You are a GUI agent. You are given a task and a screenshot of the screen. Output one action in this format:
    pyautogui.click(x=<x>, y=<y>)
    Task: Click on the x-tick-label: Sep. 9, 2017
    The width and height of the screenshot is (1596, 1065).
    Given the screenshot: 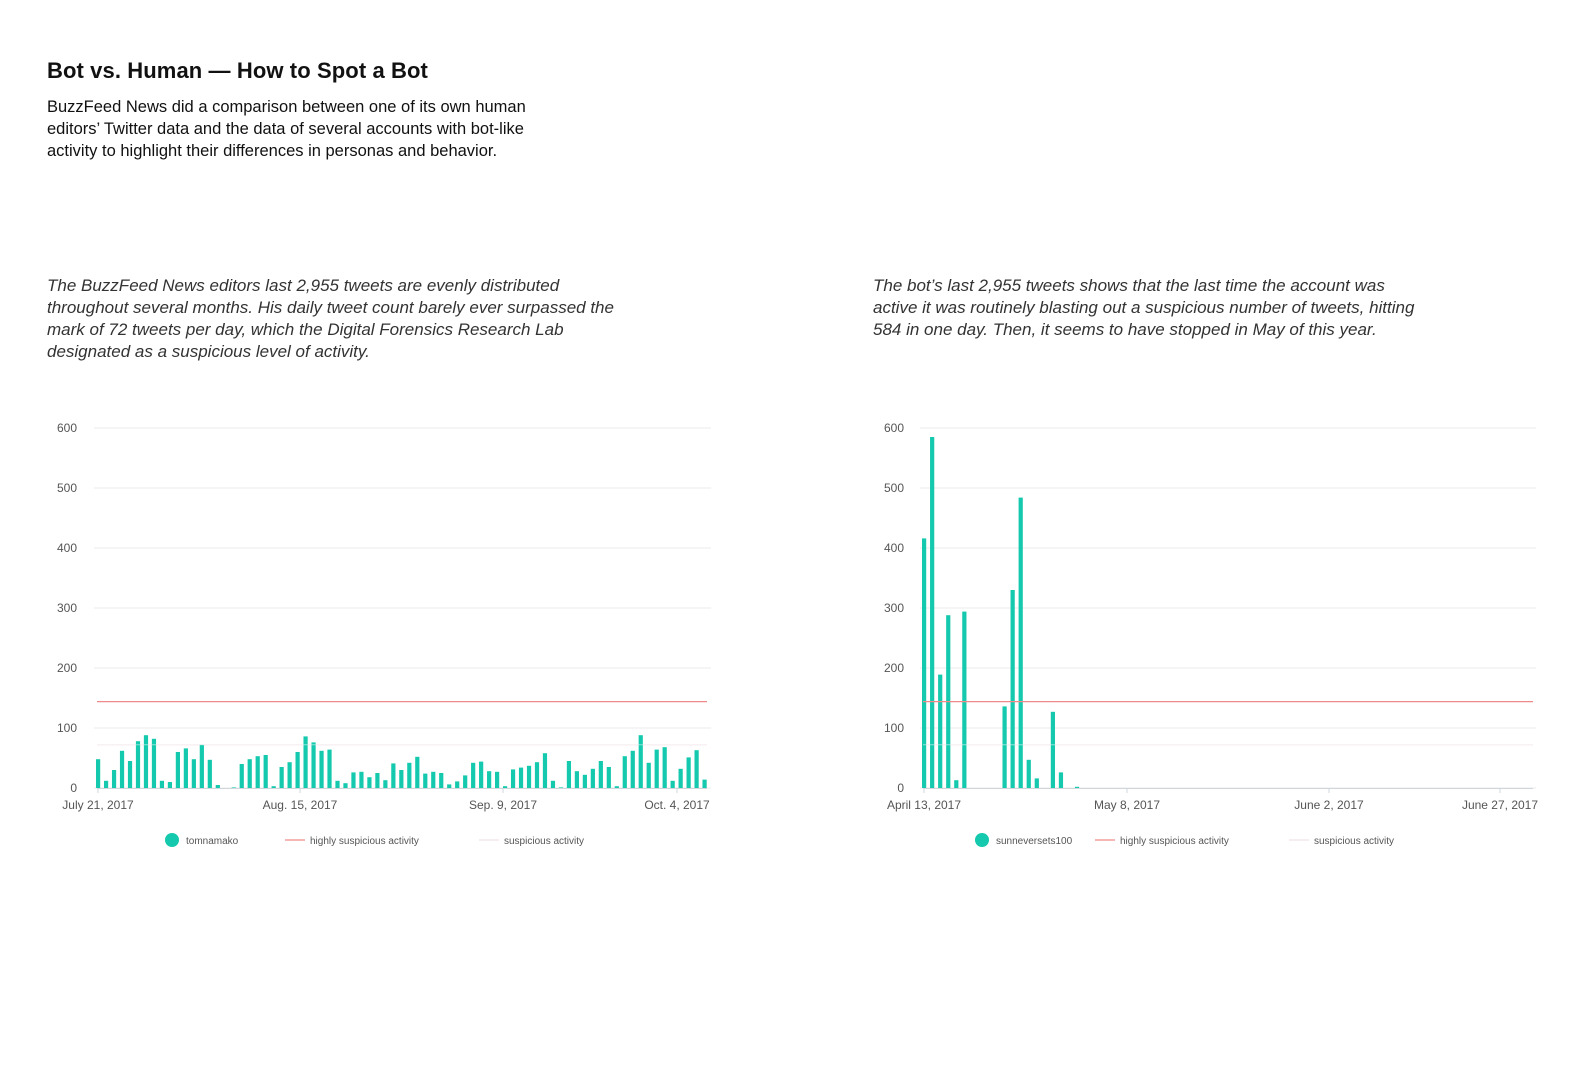 What is the action you would take?
    pyautogui.click(x=503, y=805)
    